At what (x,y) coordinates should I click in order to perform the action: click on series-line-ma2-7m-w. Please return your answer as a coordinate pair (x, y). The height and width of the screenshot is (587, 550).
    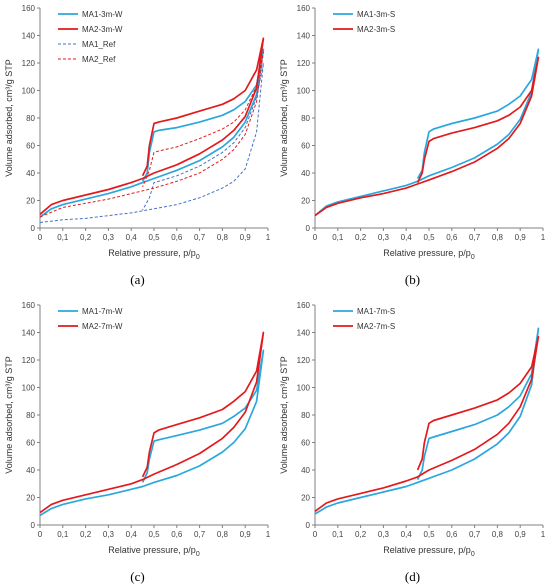
    Looking at the image, I should click on (152, 422).